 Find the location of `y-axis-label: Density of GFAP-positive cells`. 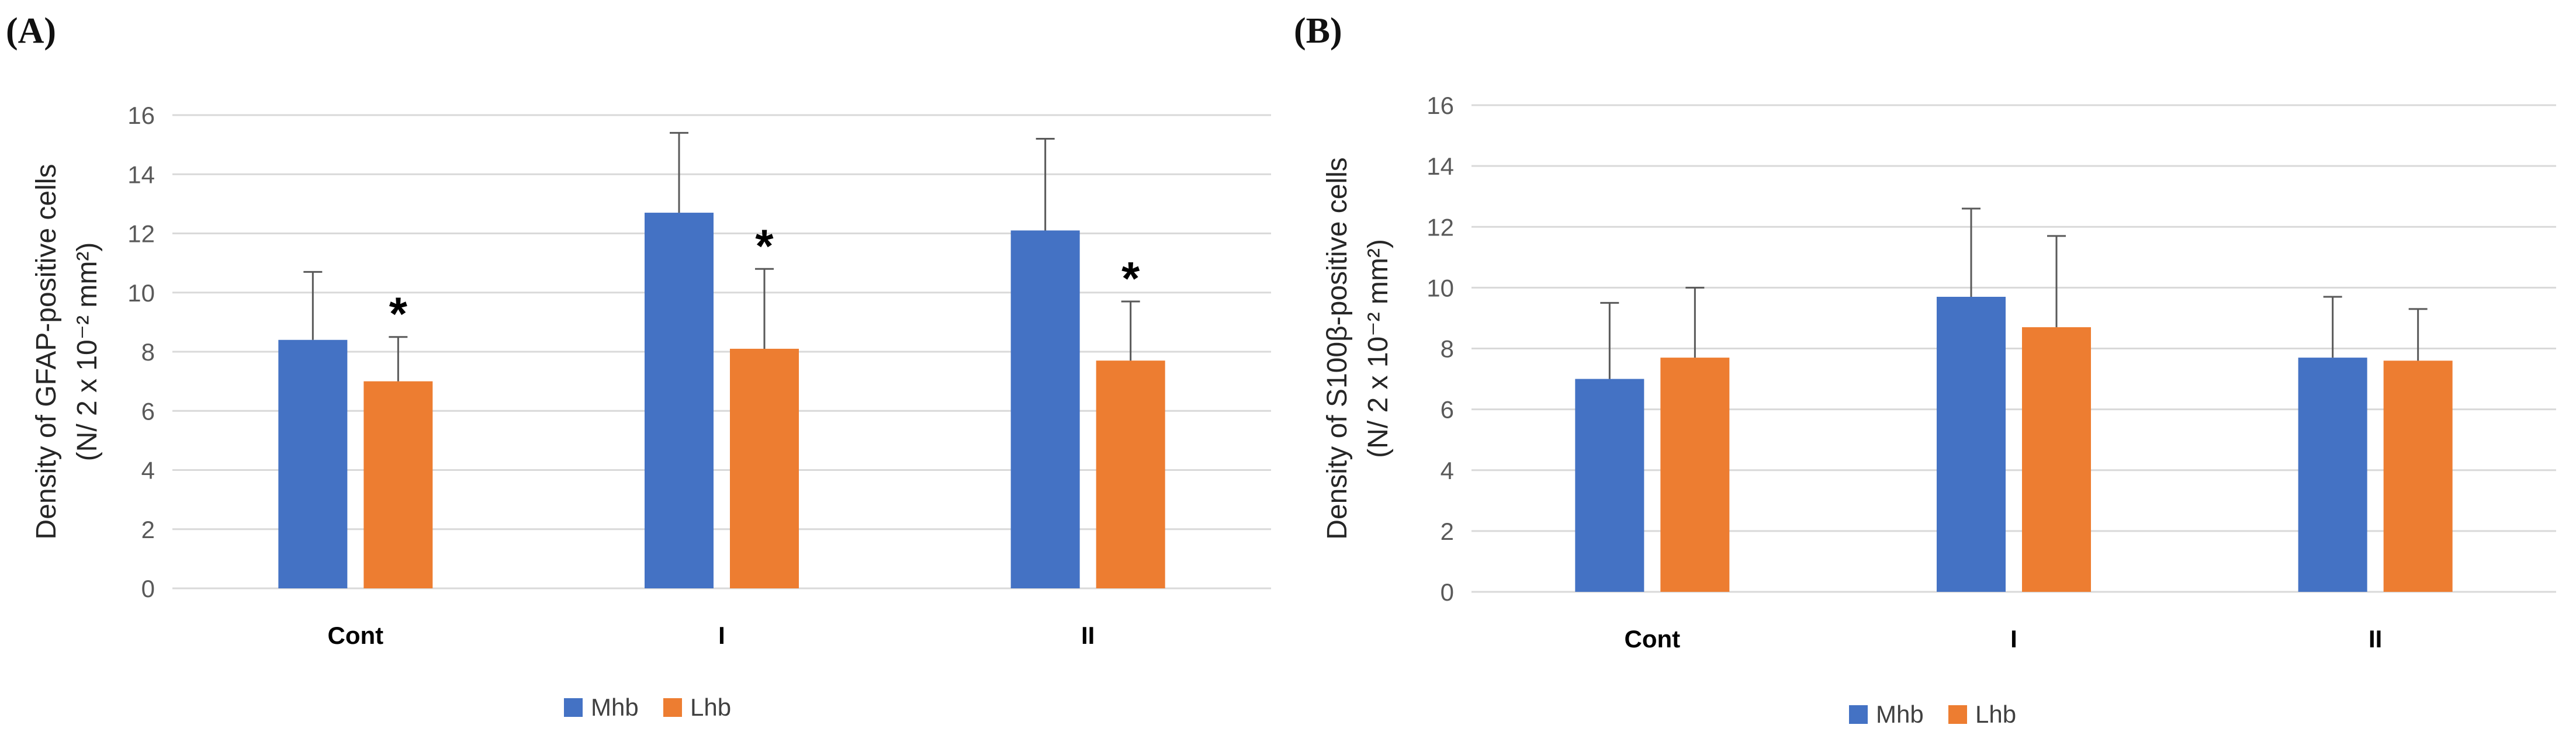

y-axis-label: Density of GFAP-positive cells is located at coordinates (46, 352).